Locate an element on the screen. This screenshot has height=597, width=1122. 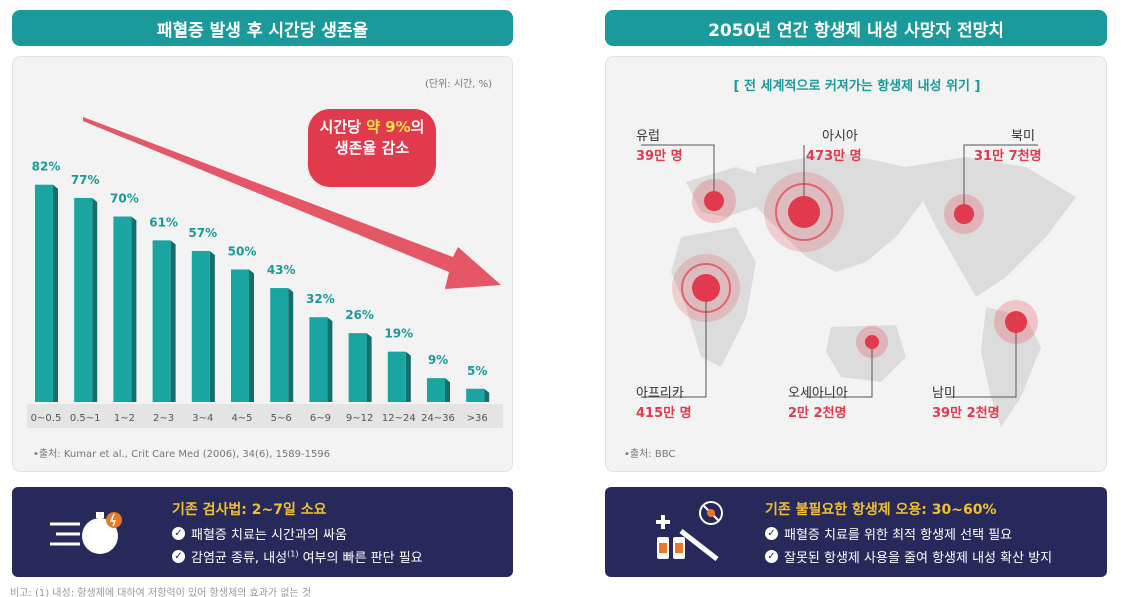
region-north-america-name: 북미 is located at coordinates (1023, 136).